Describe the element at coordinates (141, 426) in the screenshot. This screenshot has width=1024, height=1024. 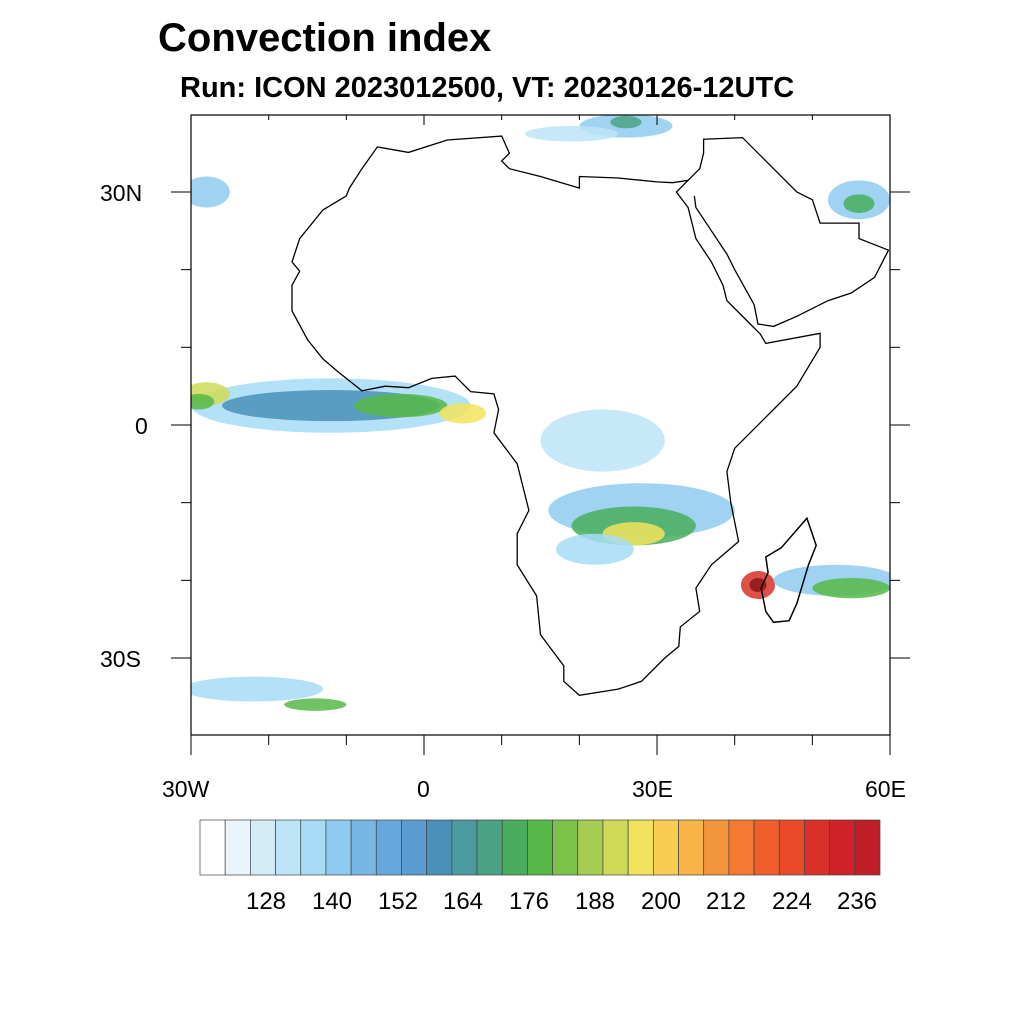
I see `lat-label-0: 0` at that location.